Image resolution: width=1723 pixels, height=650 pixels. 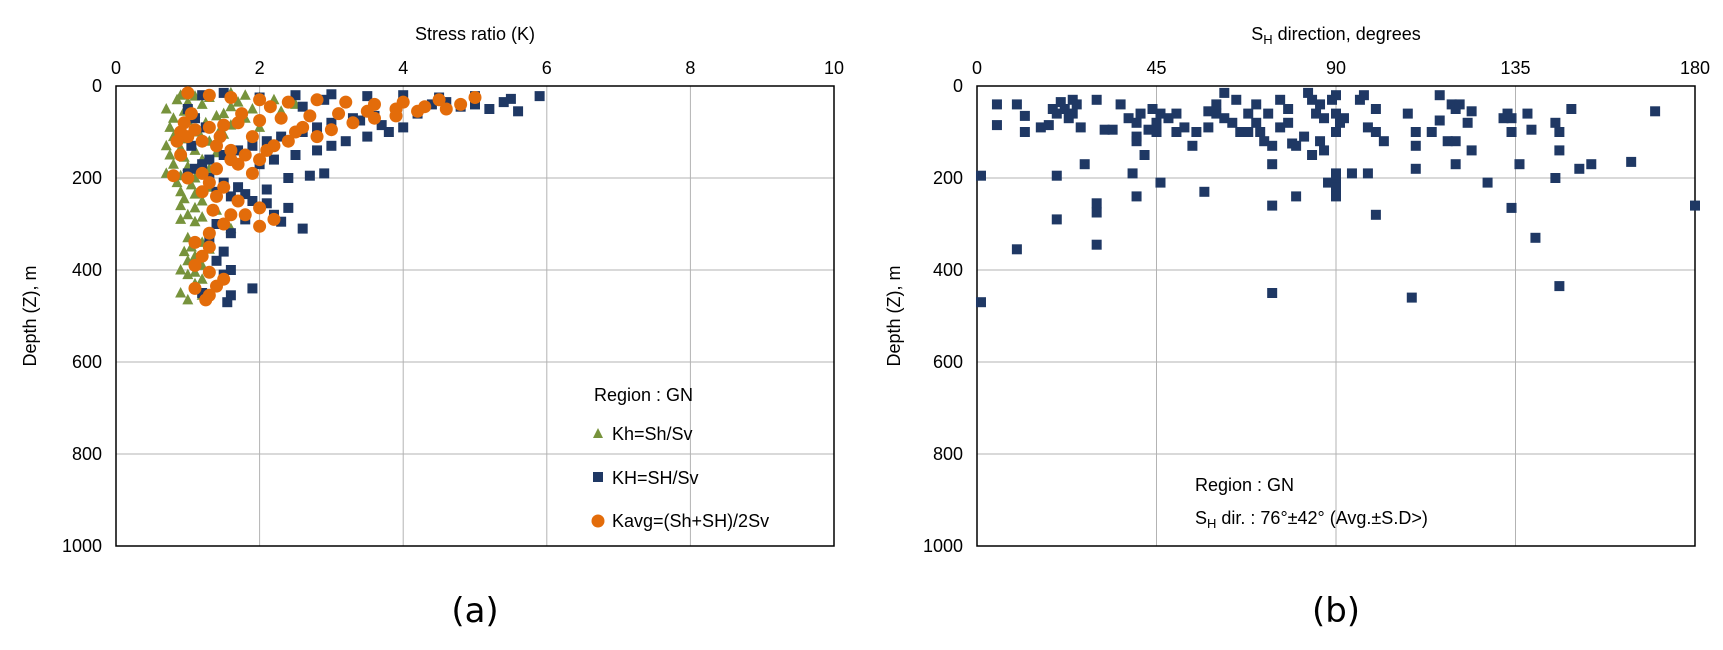 What do you see at coordinates (352, 197) in the screenshot?
I see `chart-a-points` at bounding box center [352, 197].